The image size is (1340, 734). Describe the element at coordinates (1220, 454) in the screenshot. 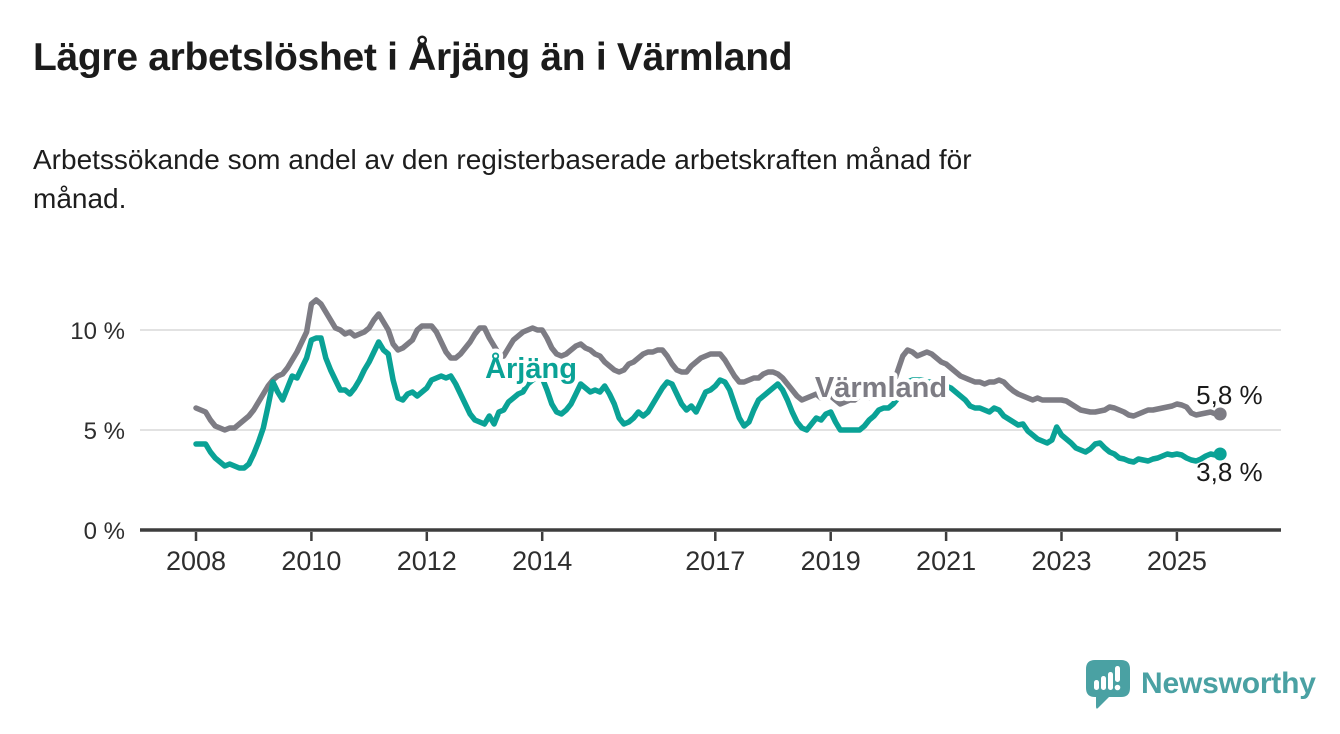

I see `arjang-end-dot` at that location.